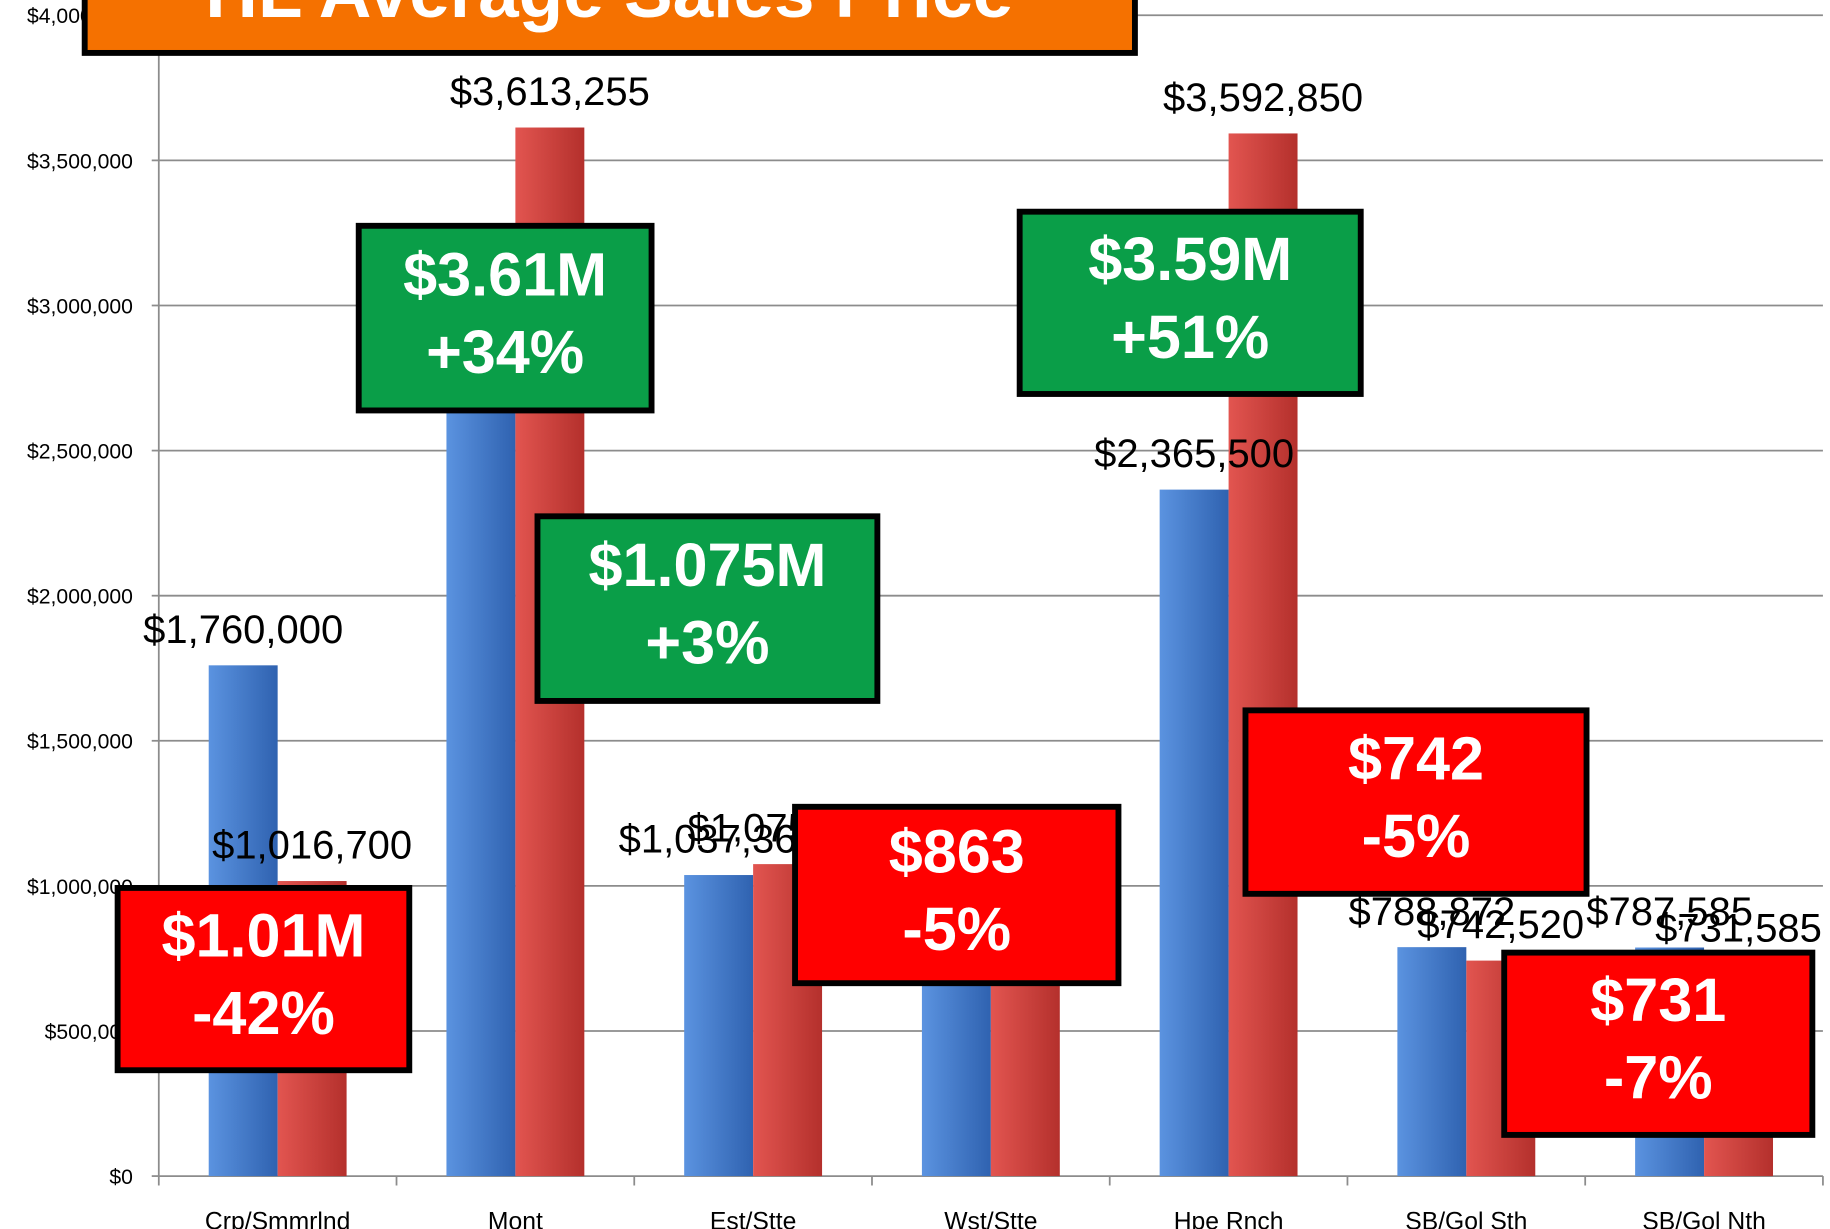 This screenshot has width=1830, height=1229. I want to click on title-box, so click(609, 28).